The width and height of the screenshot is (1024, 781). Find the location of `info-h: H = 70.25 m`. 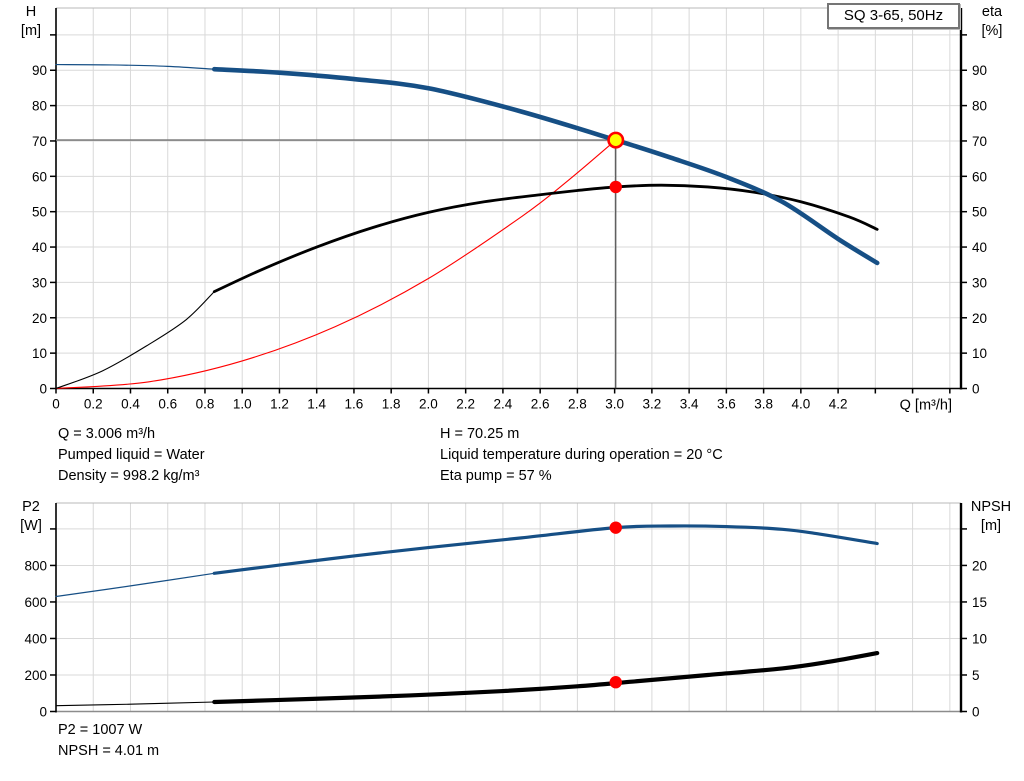

info-h: H = 70.25 m is located at coordinates (480, 434).